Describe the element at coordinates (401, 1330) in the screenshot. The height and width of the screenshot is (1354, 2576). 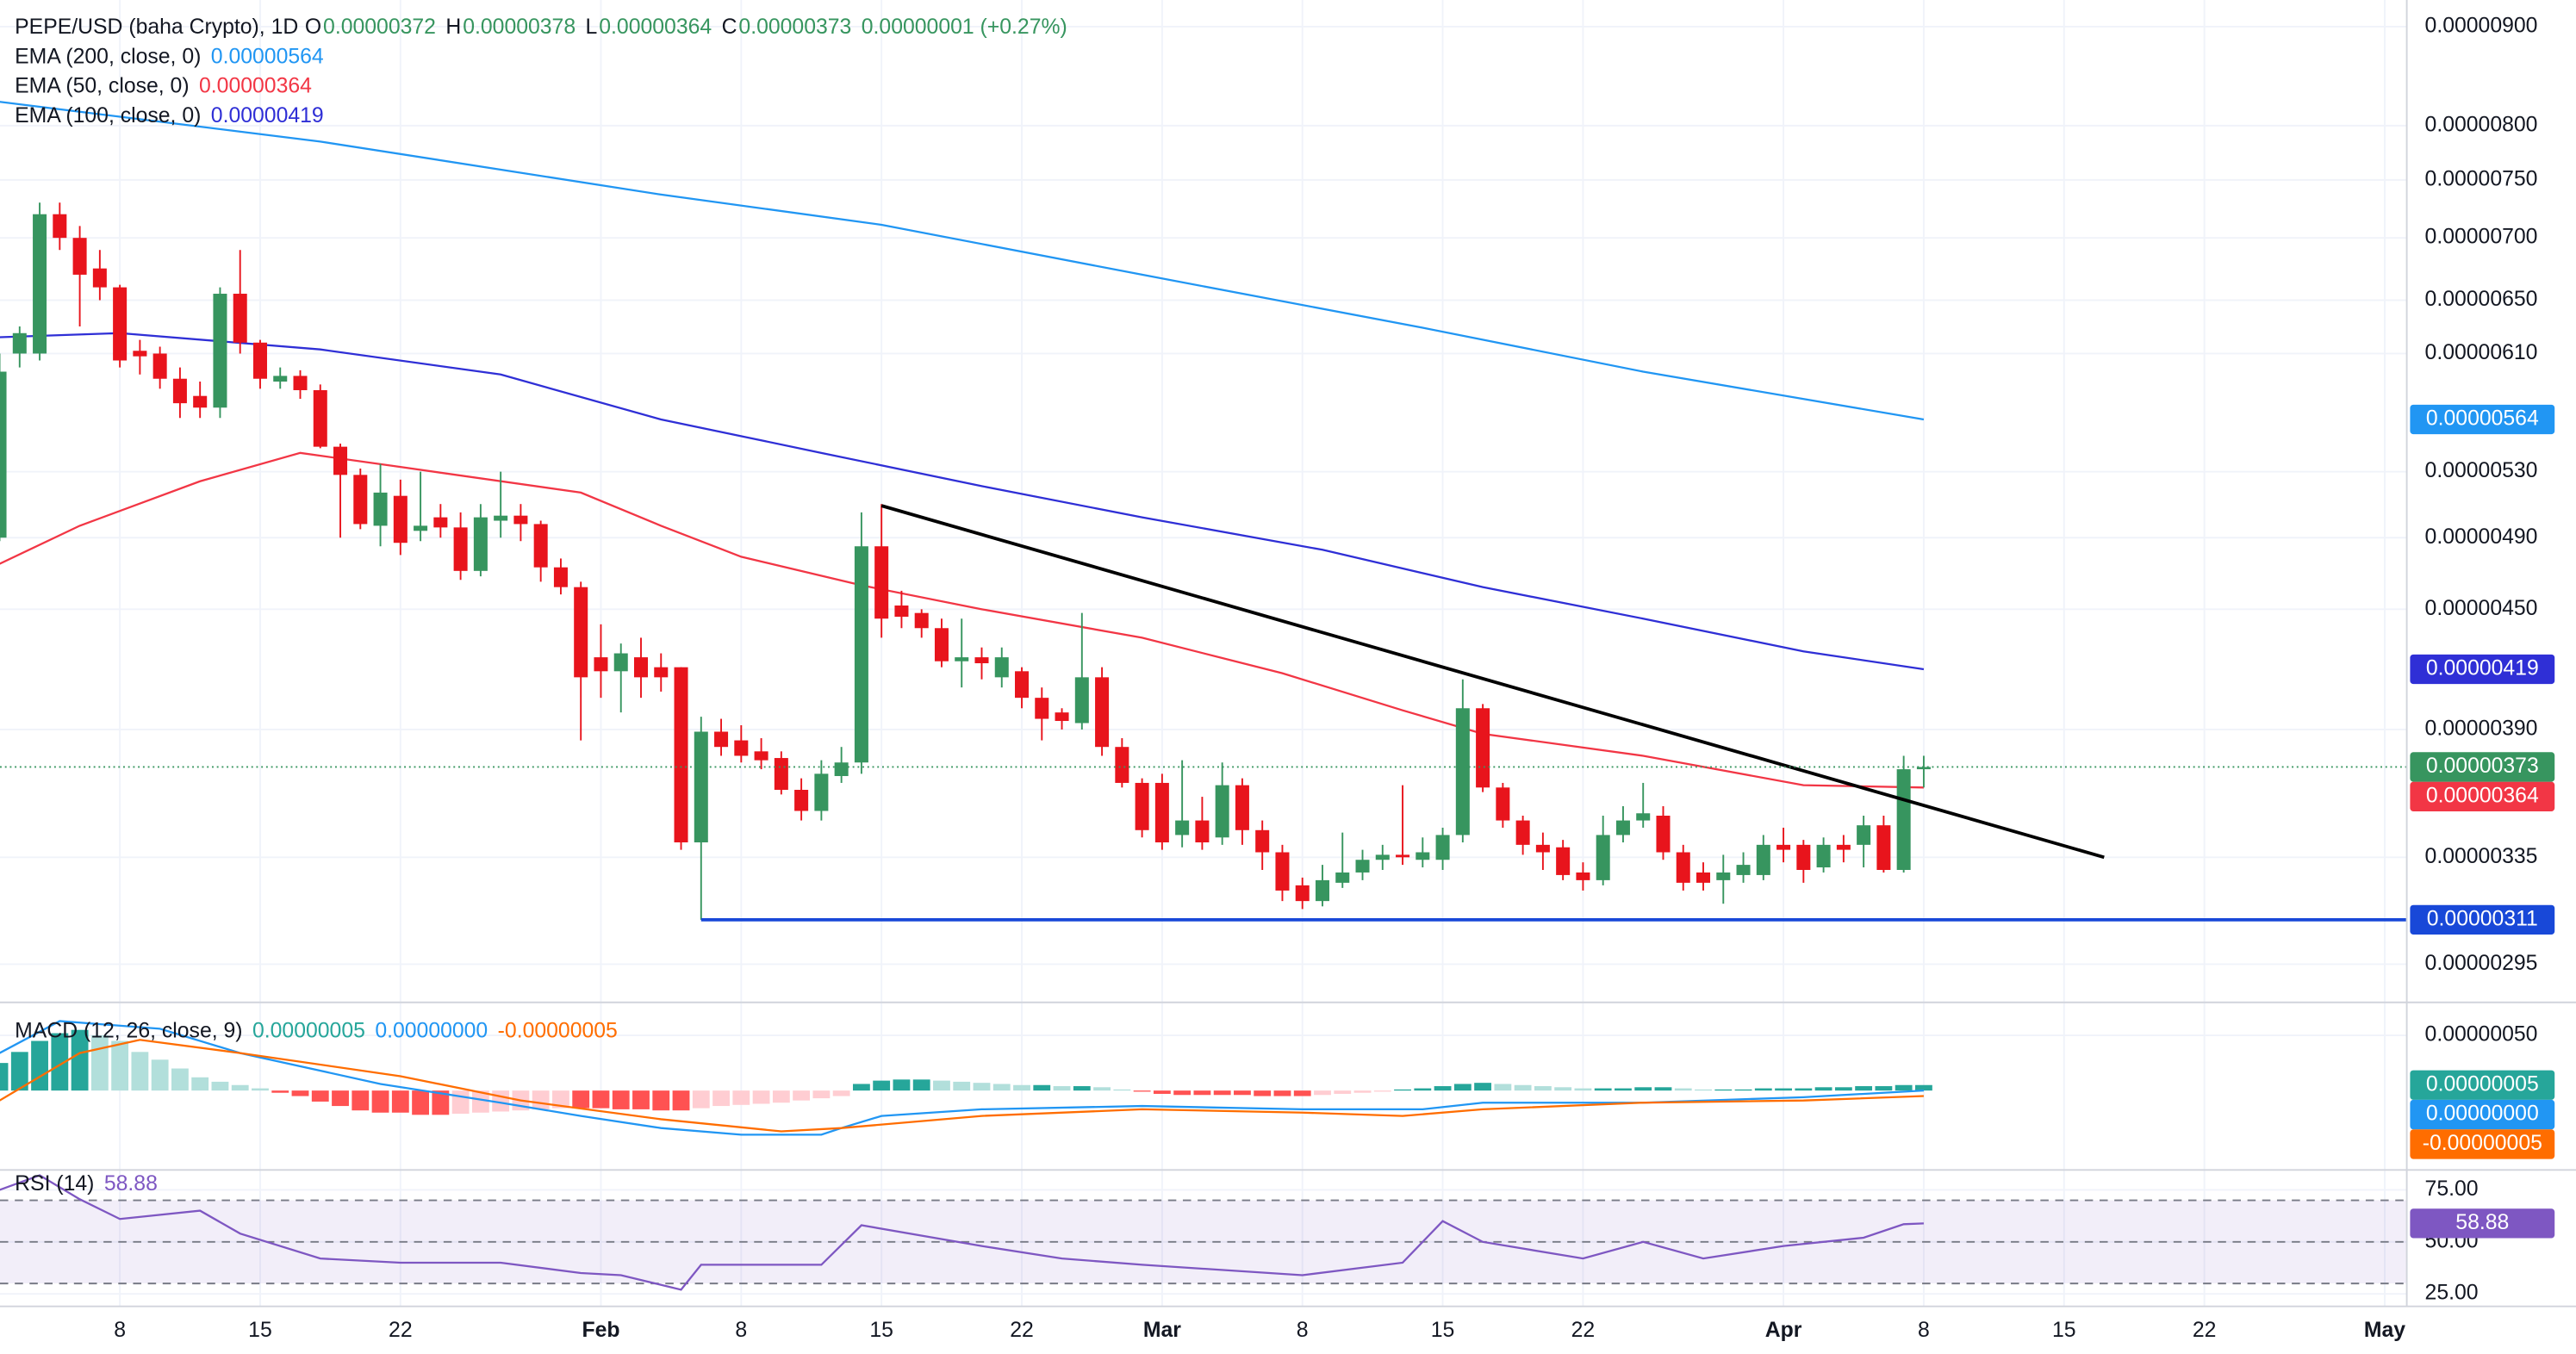
I see `x-tick-label: 22` at that location.